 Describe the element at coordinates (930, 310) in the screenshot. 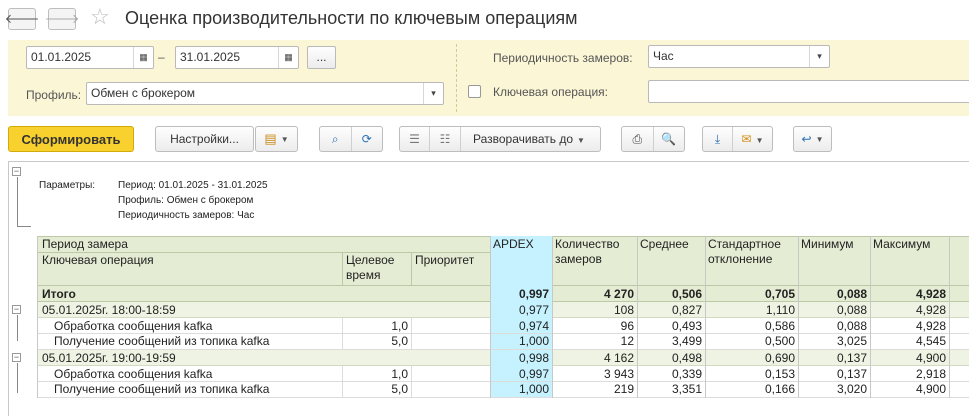

I see `group-max: 4,928` at that location.